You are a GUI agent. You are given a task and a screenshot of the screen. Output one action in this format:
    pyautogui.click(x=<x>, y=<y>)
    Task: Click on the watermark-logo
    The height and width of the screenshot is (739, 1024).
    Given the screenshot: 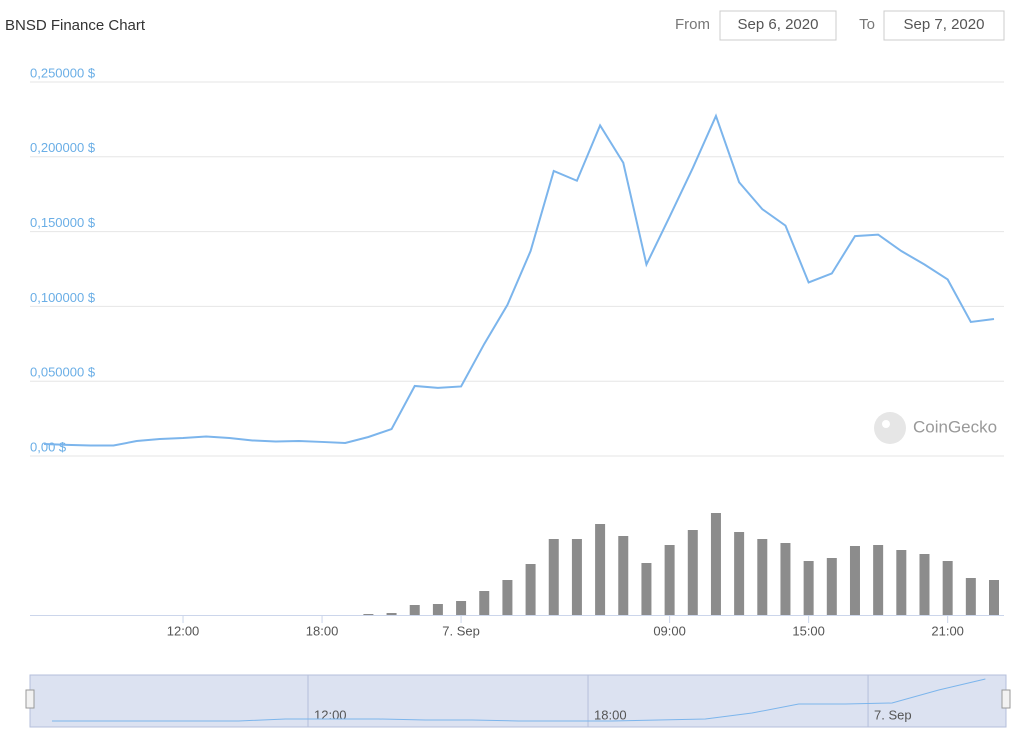 What is the action you would take?
    pyautogui.click(x=890, y=428)
    